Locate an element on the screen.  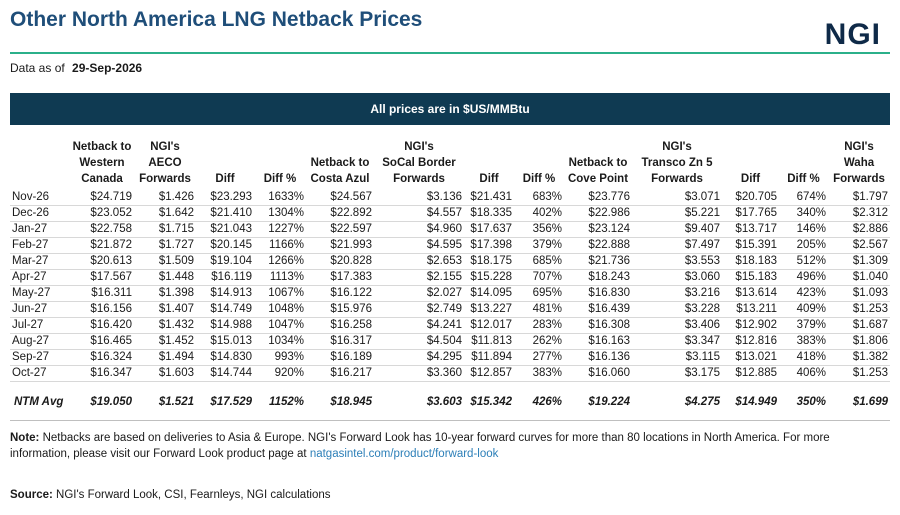
cell-p1: 993% is located at coordinates (280, 357).